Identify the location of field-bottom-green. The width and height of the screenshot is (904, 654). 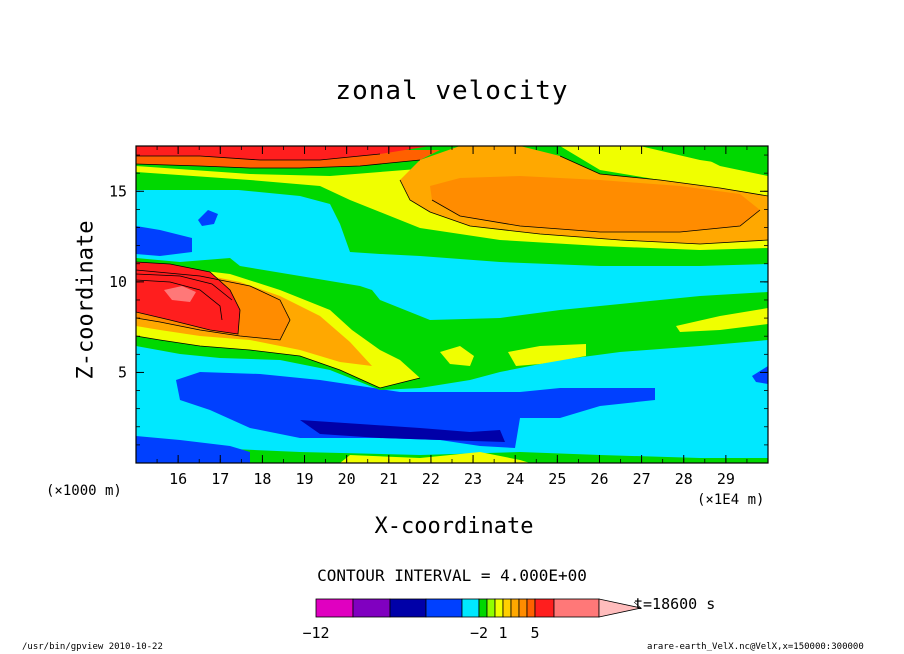
(452, 454).